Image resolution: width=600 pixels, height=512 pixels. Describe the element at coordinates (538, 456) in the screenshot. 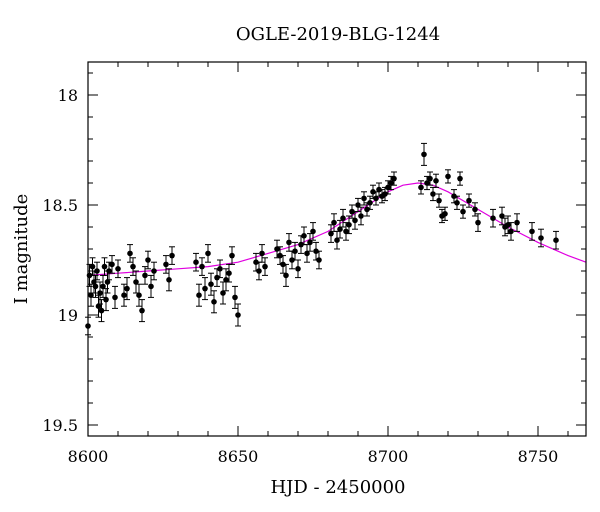

I see `x-tick-label: 8750` at that location.